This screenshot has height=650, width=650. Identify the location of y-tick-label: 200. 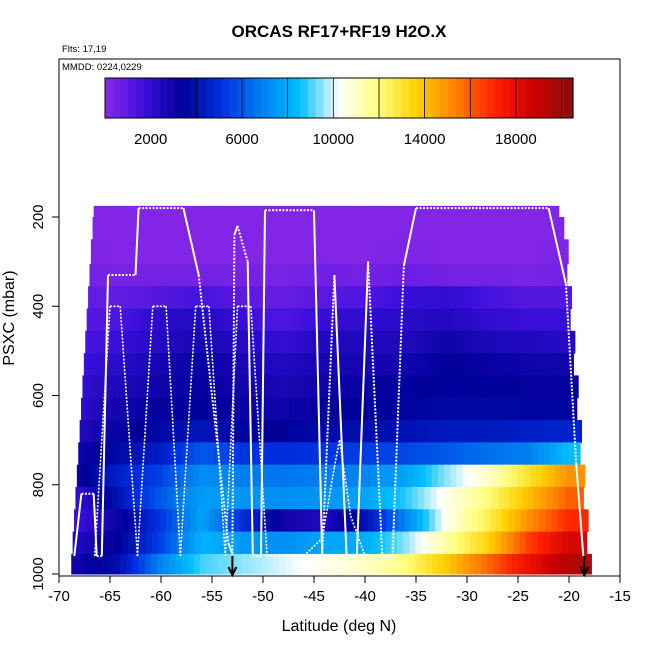
(38, 216).